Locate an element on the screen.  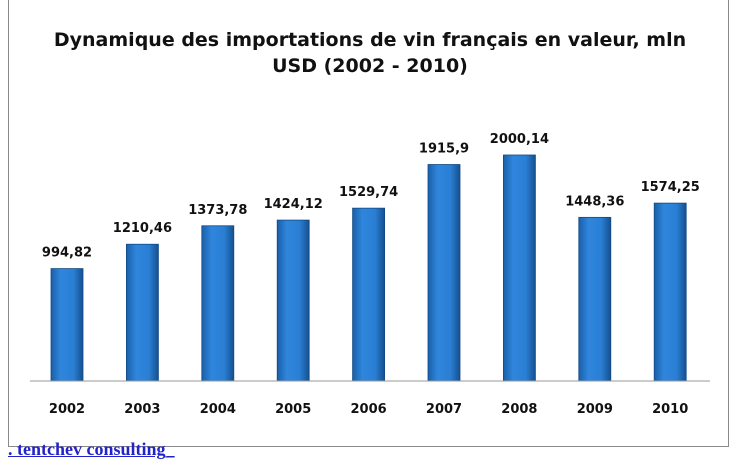
tentchev-consulting-link: . tentchev consulting_ is located at coordinates (91, 449).